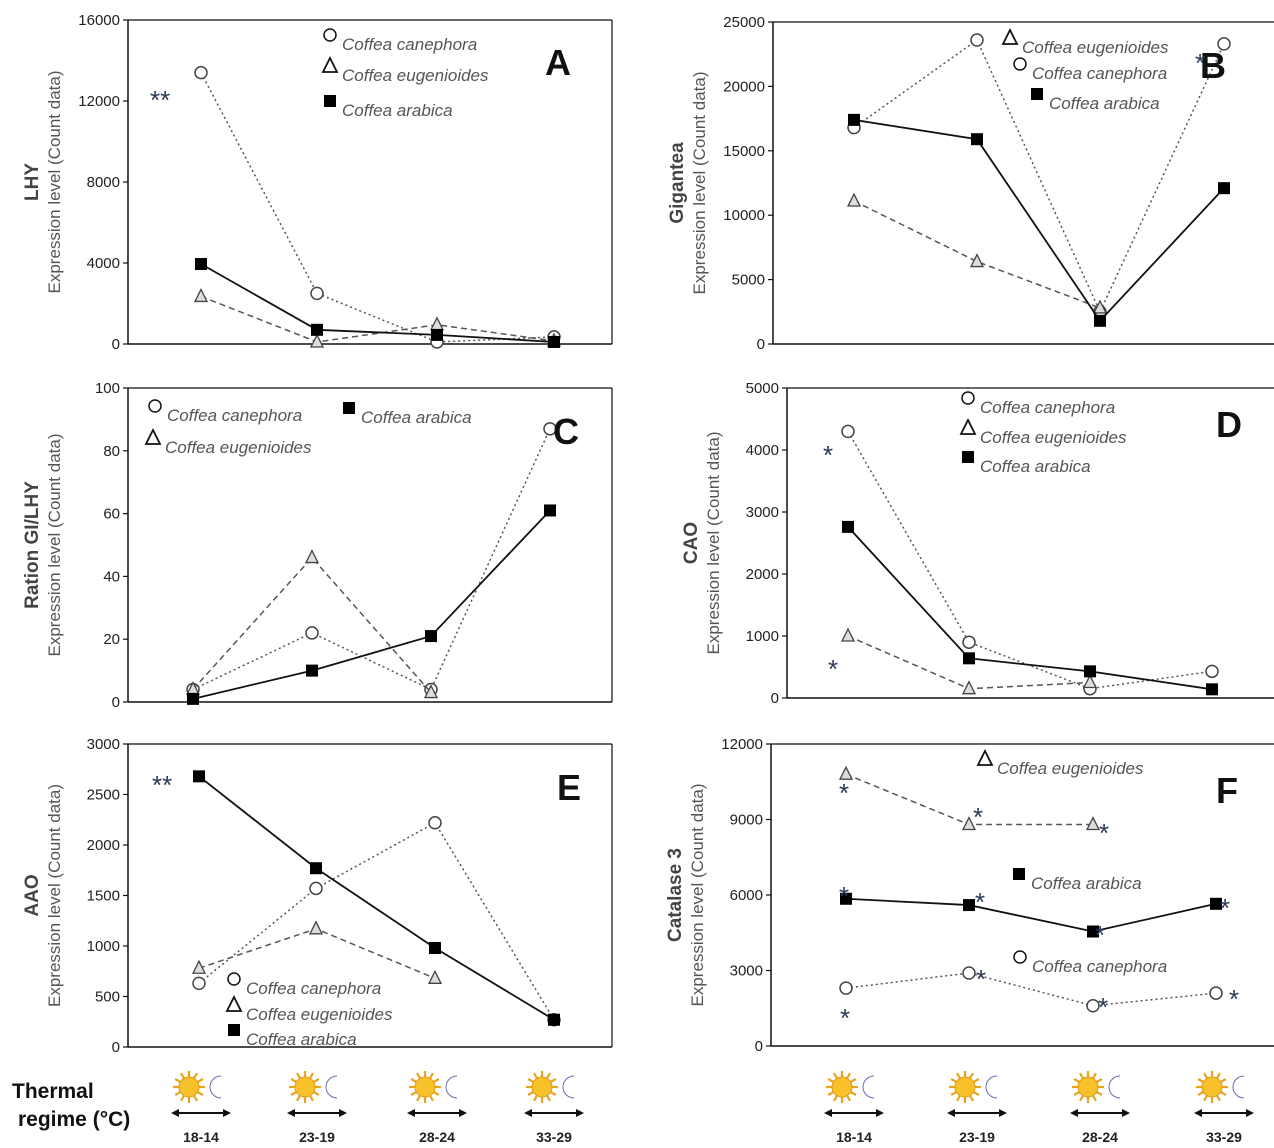 The width and height of the screenshot is (1274, 1148). What do you see at coordinates (292, 1036) in the screenshot?
I see `legend-entry: Coffea arabica` at bounding box center [292, 1036].